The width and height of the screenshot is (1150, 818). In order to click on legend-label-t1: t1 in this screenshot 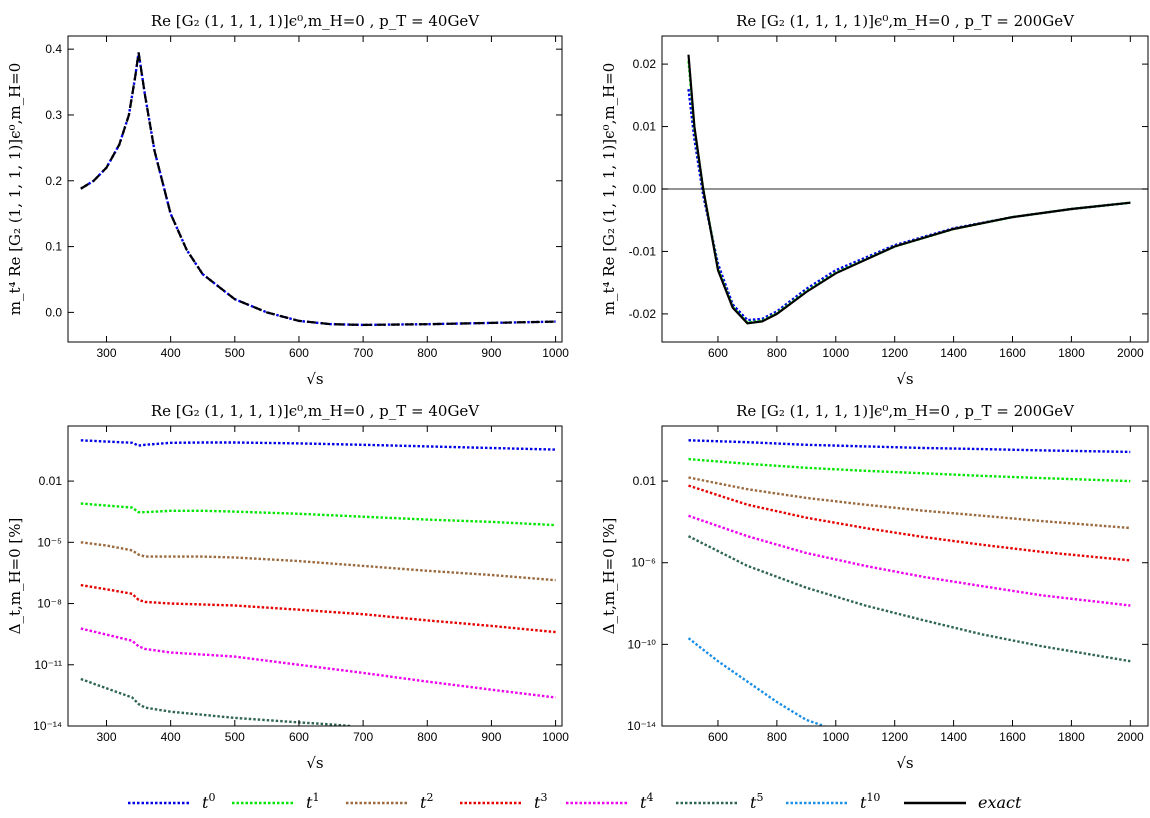, I will do `click(312, 801)`.